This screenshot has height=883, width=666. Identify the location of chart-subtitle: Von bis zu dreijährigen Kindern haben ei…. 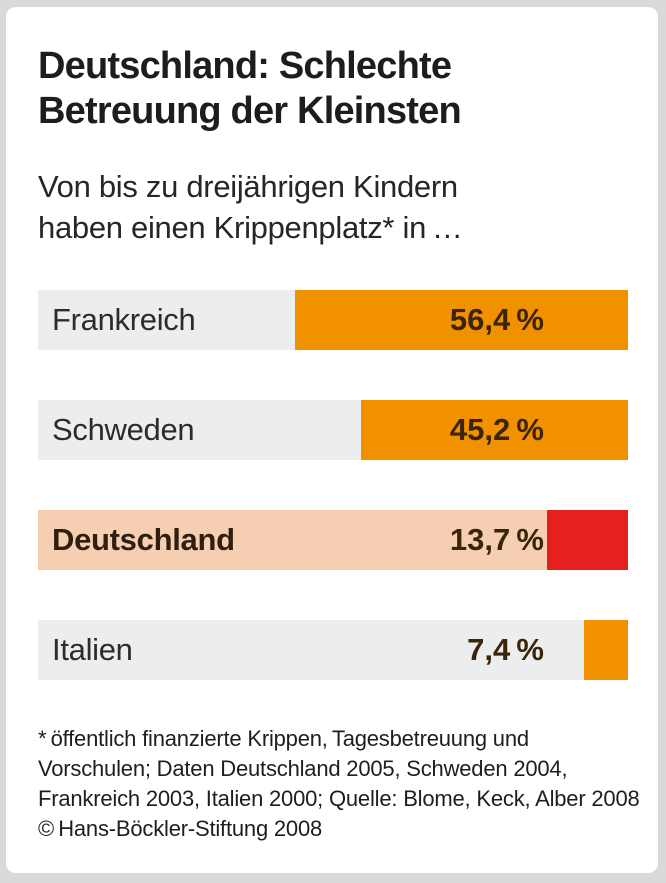
(250, 207).